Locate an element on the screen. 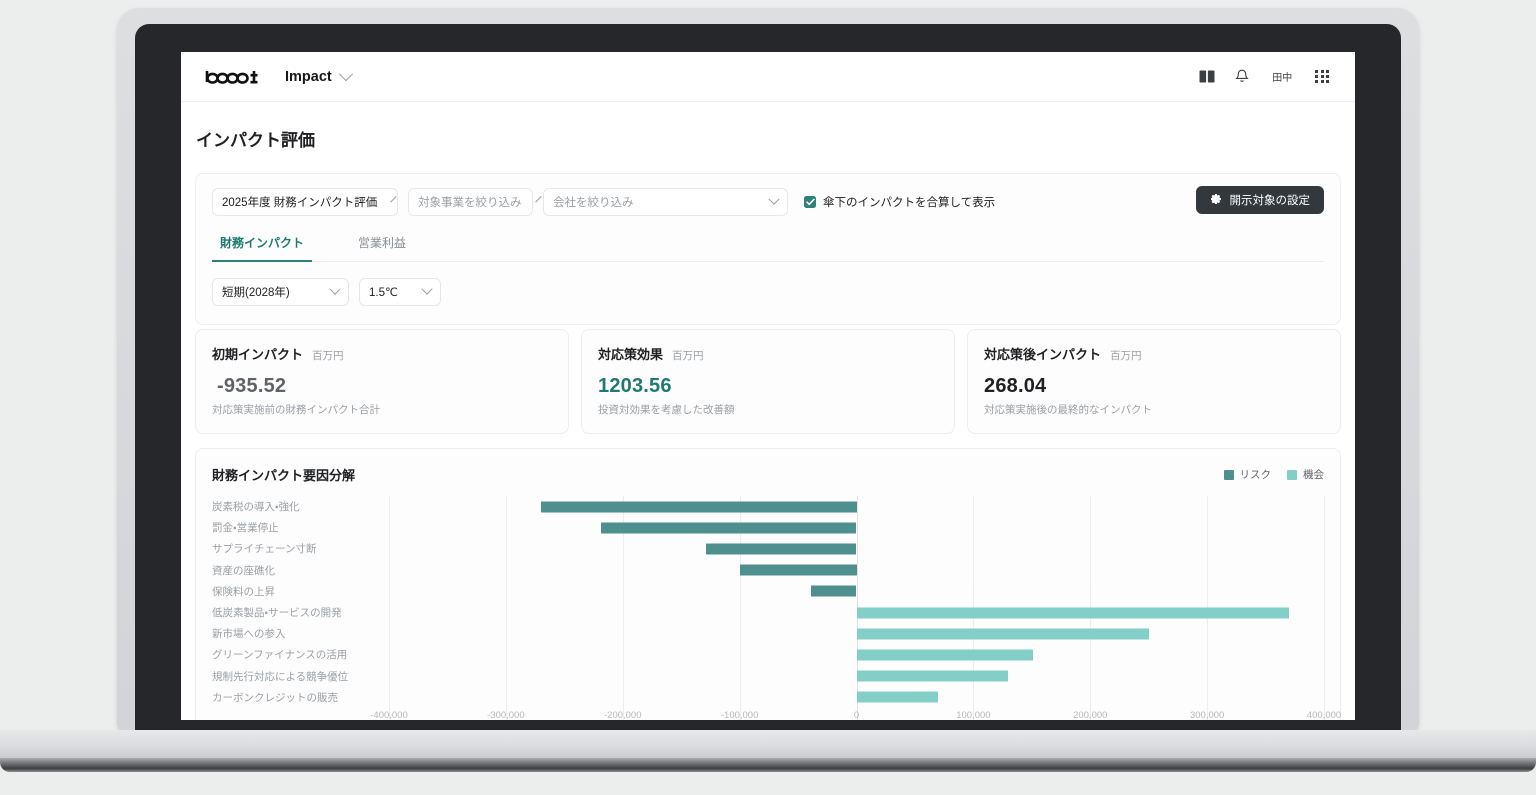 The height and width of the screenshot is (795, 1536). kpi-value: 1203.56 is located at coordinates (635, 386).